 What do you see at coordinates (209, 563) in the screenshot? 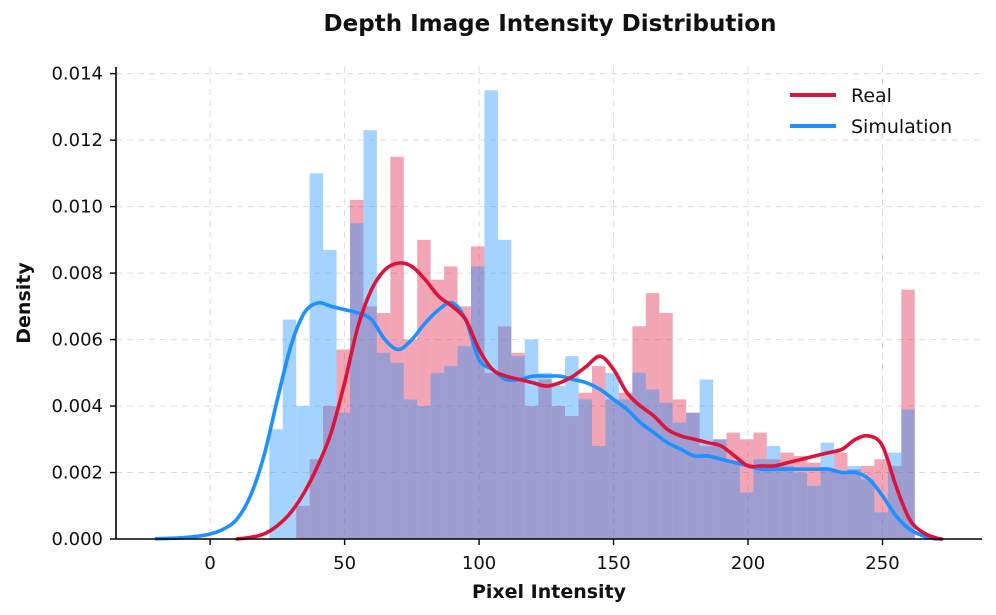
I see `x-tick-label: 0` at bounding box center [209, 563].